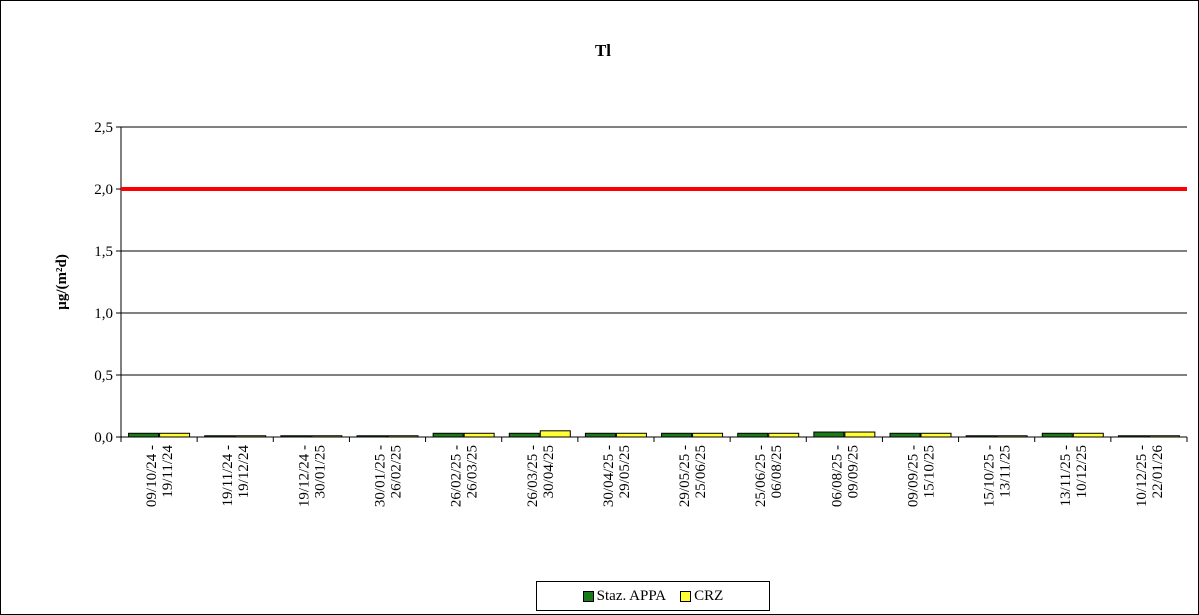 The width and height of the screenshot is (1199, 615). What do you see at coordinates (465, 476) in the screenshot?
I see `x-tick-label-4: 26/02/25 -26/03/25` at bounding box center [465, 476].